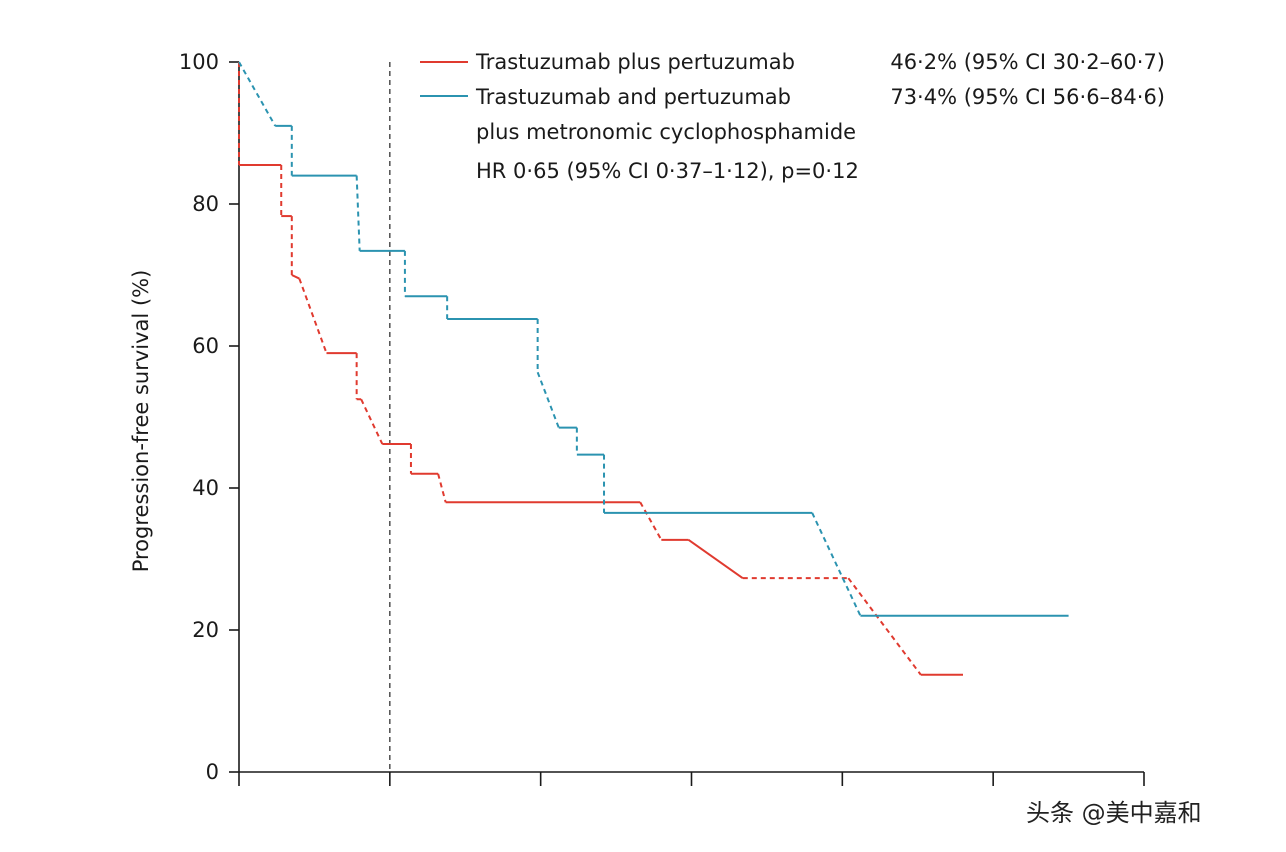 The height and width of the screenshot is (852, 1286). I want to click on y-tick-label: 20, so click(205, 630).